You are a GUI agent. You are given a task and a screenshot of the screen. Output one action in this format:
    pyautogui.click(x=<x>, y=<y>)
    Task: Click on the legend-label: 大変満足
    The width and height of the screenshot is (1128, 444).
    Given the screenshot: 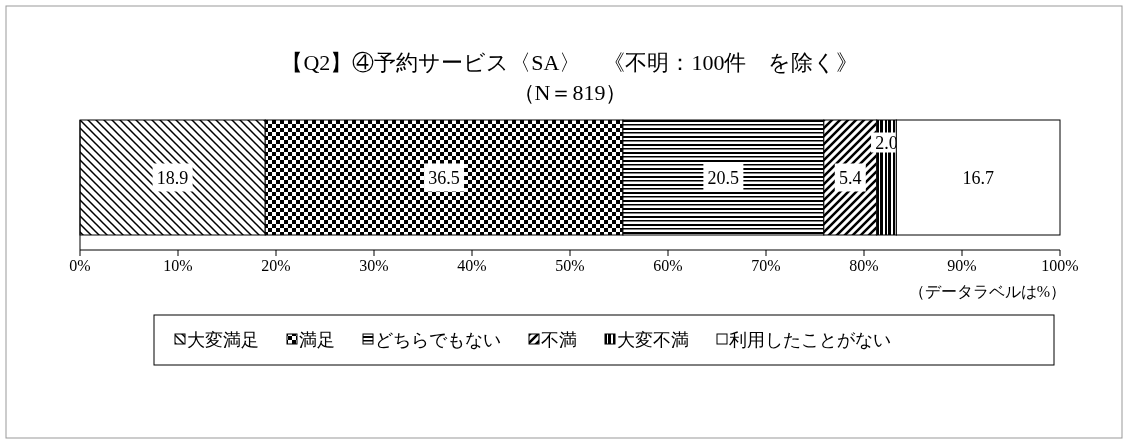 What is the action you would take?
    pyautogui.click(x=223, y=340)
    